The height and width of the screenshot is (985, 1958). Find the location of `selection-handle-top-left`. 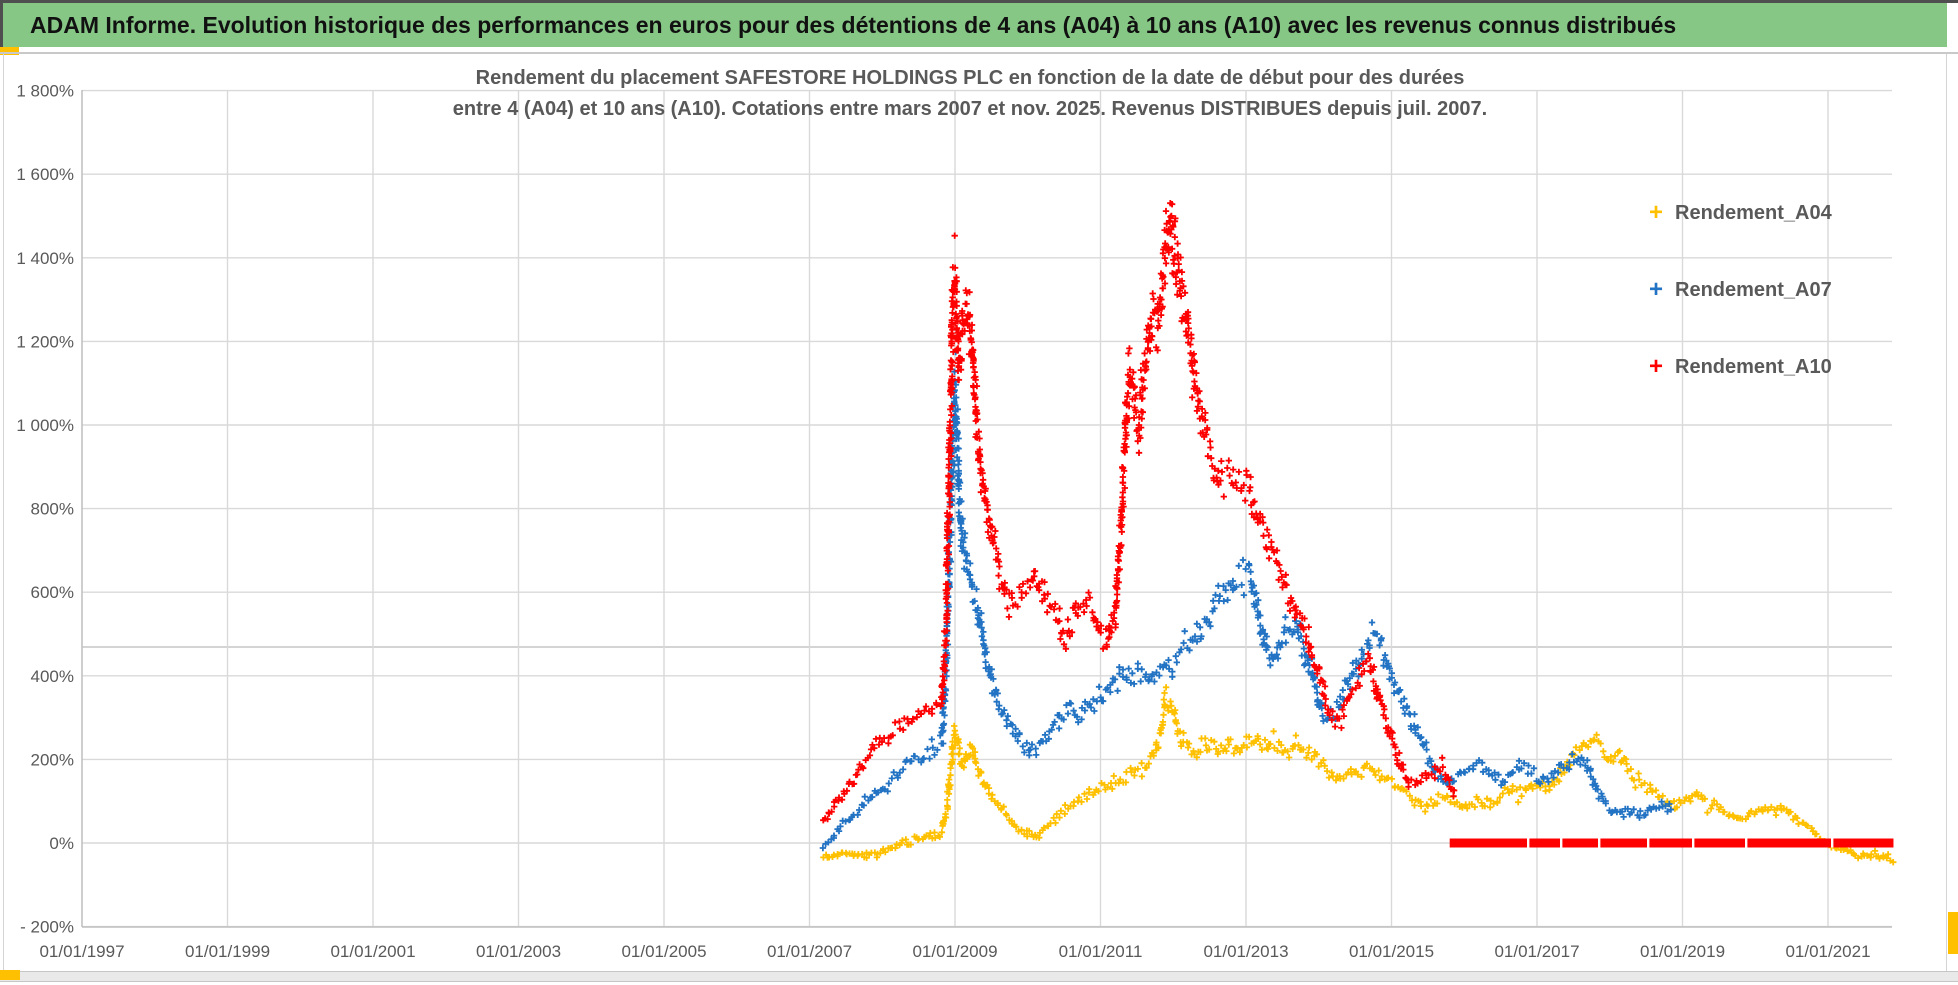

selection-handle-top-left is located at coordinates (9, 51).